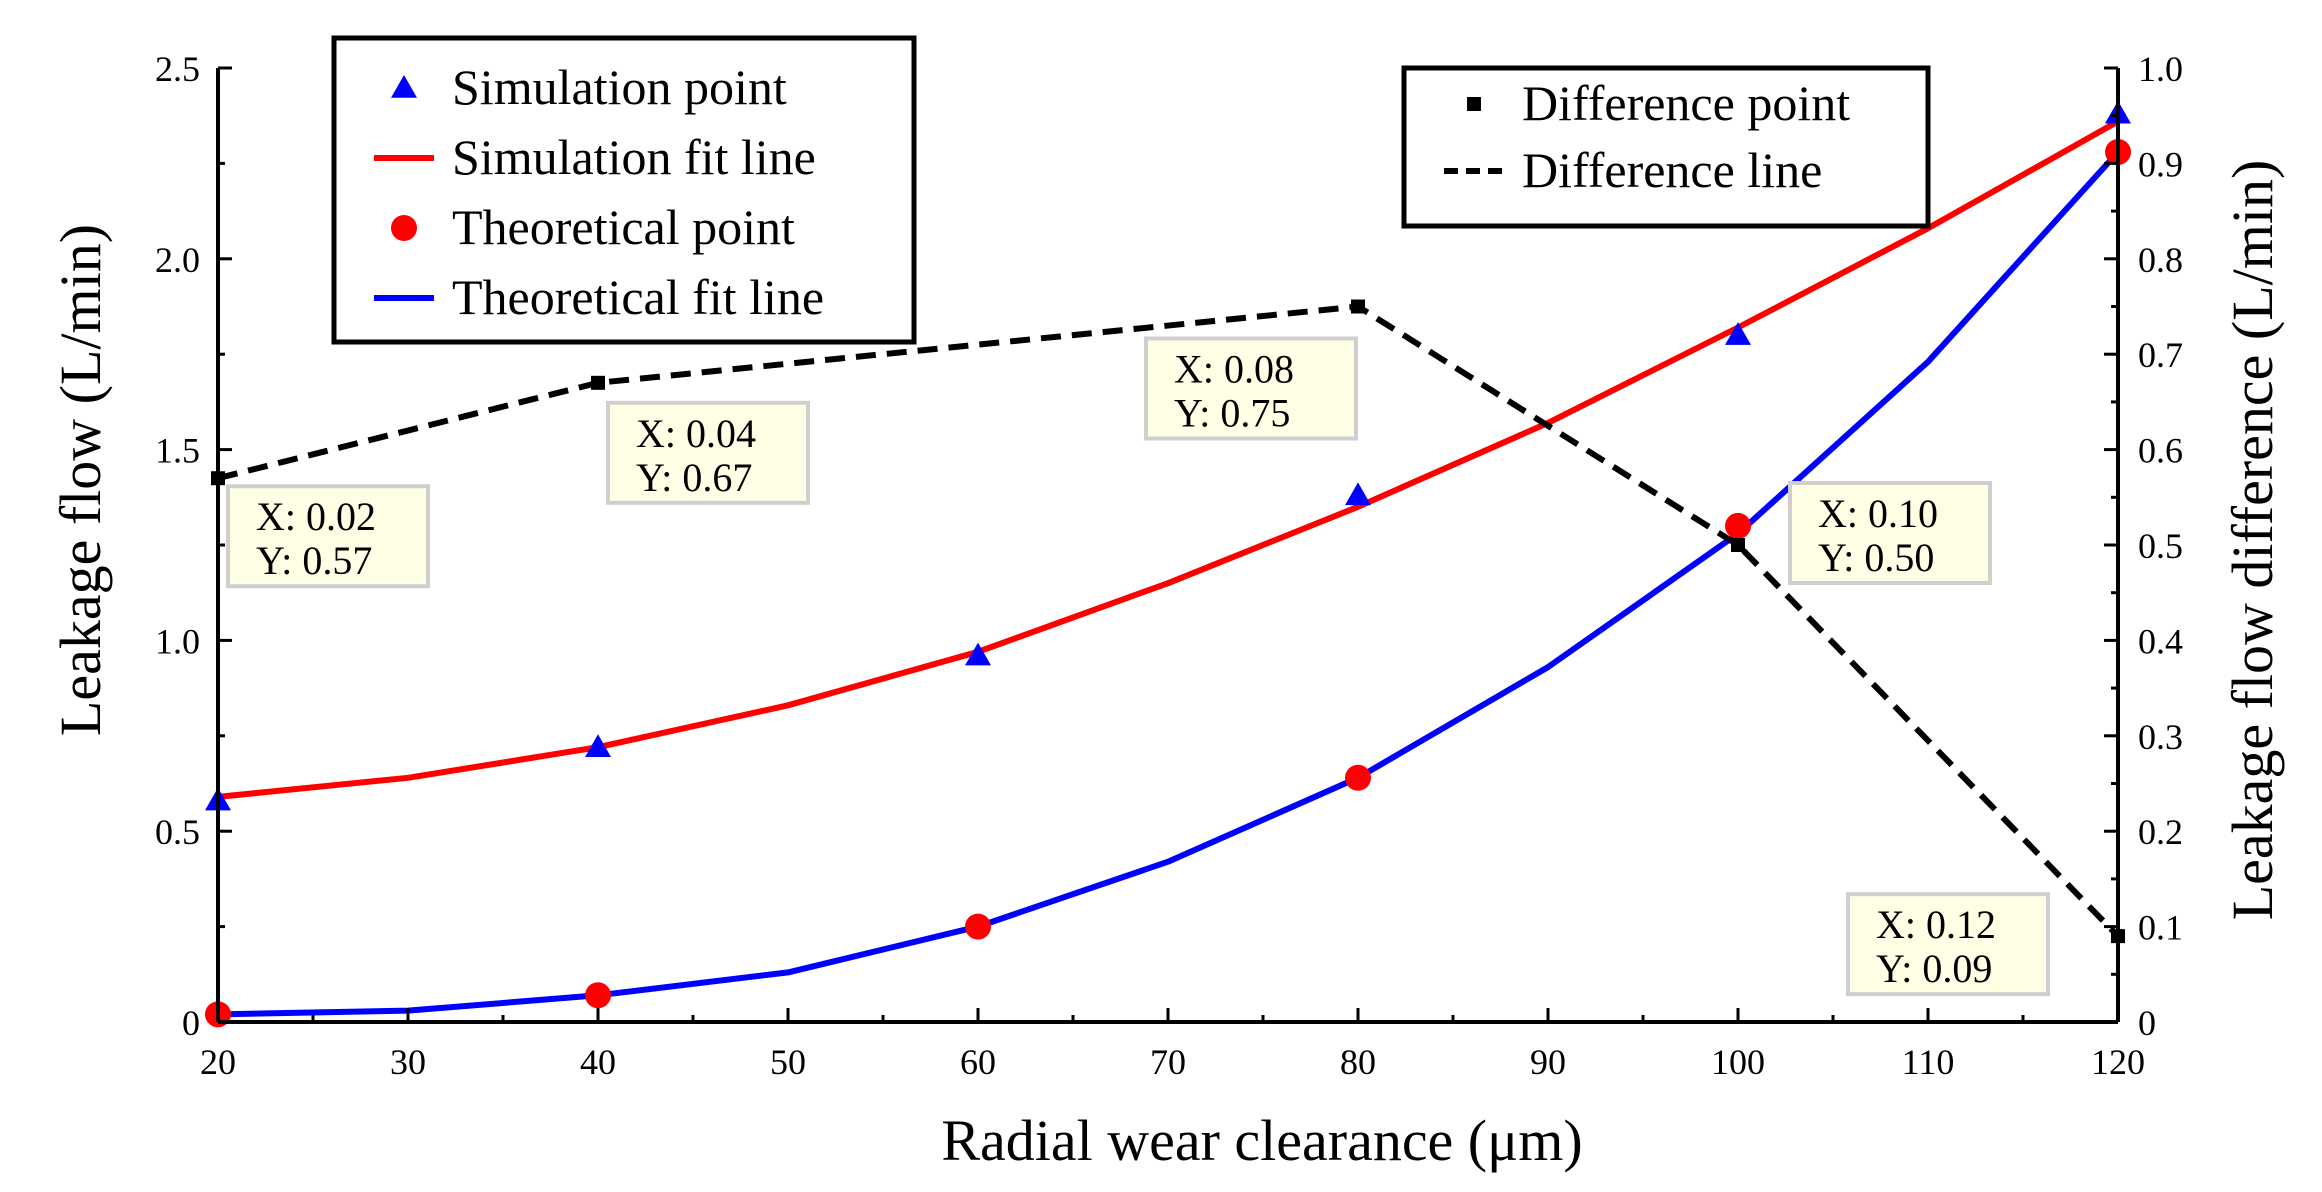 The height and width of the screenshot is (1192, 2322). What do you see at coordinates (1168, 1062) in the screenshot?
I see `x-tick-label: 70` at bounding box center [1168, 1062].